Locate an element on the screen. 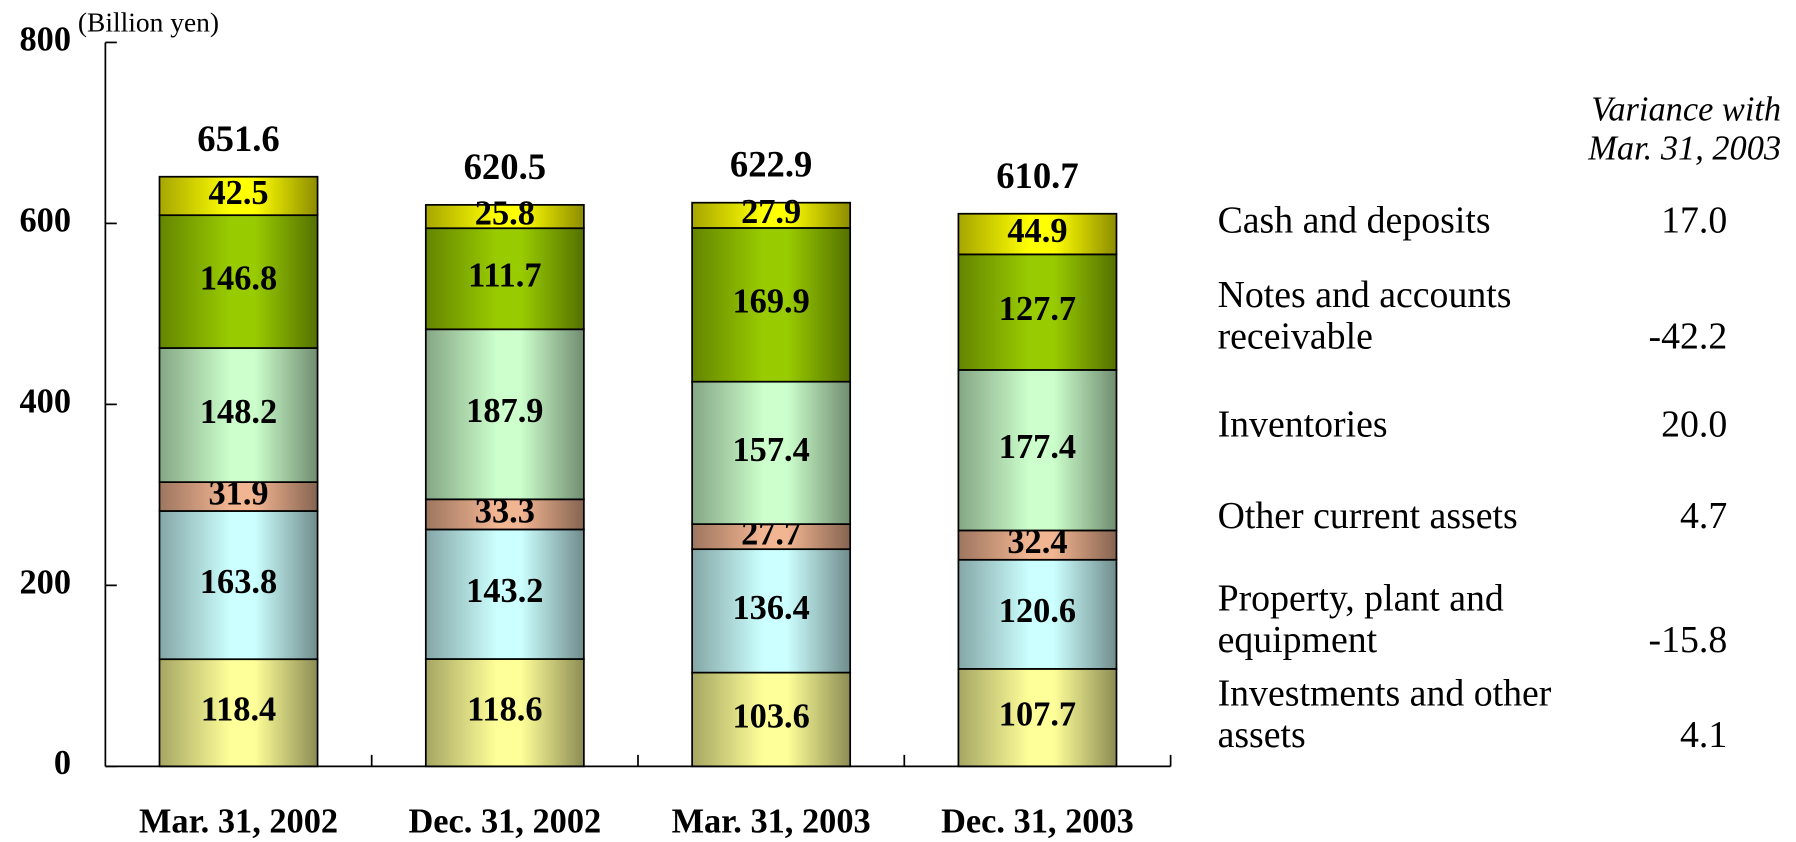  total-label: 610.7 is located at coordinates (1037, 175).